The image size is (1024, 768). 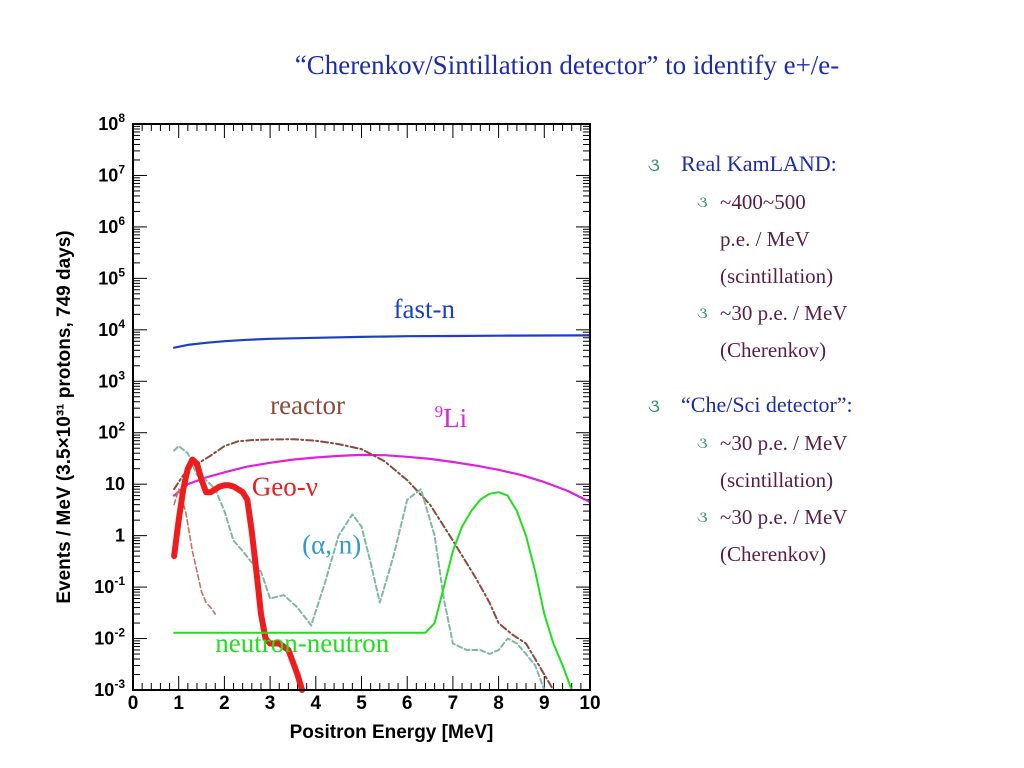 What do you see at coordinates (763, 202) in the screenshot?
I see `sub-bullet-line: ~400~500` at bounding box center [763, 202].